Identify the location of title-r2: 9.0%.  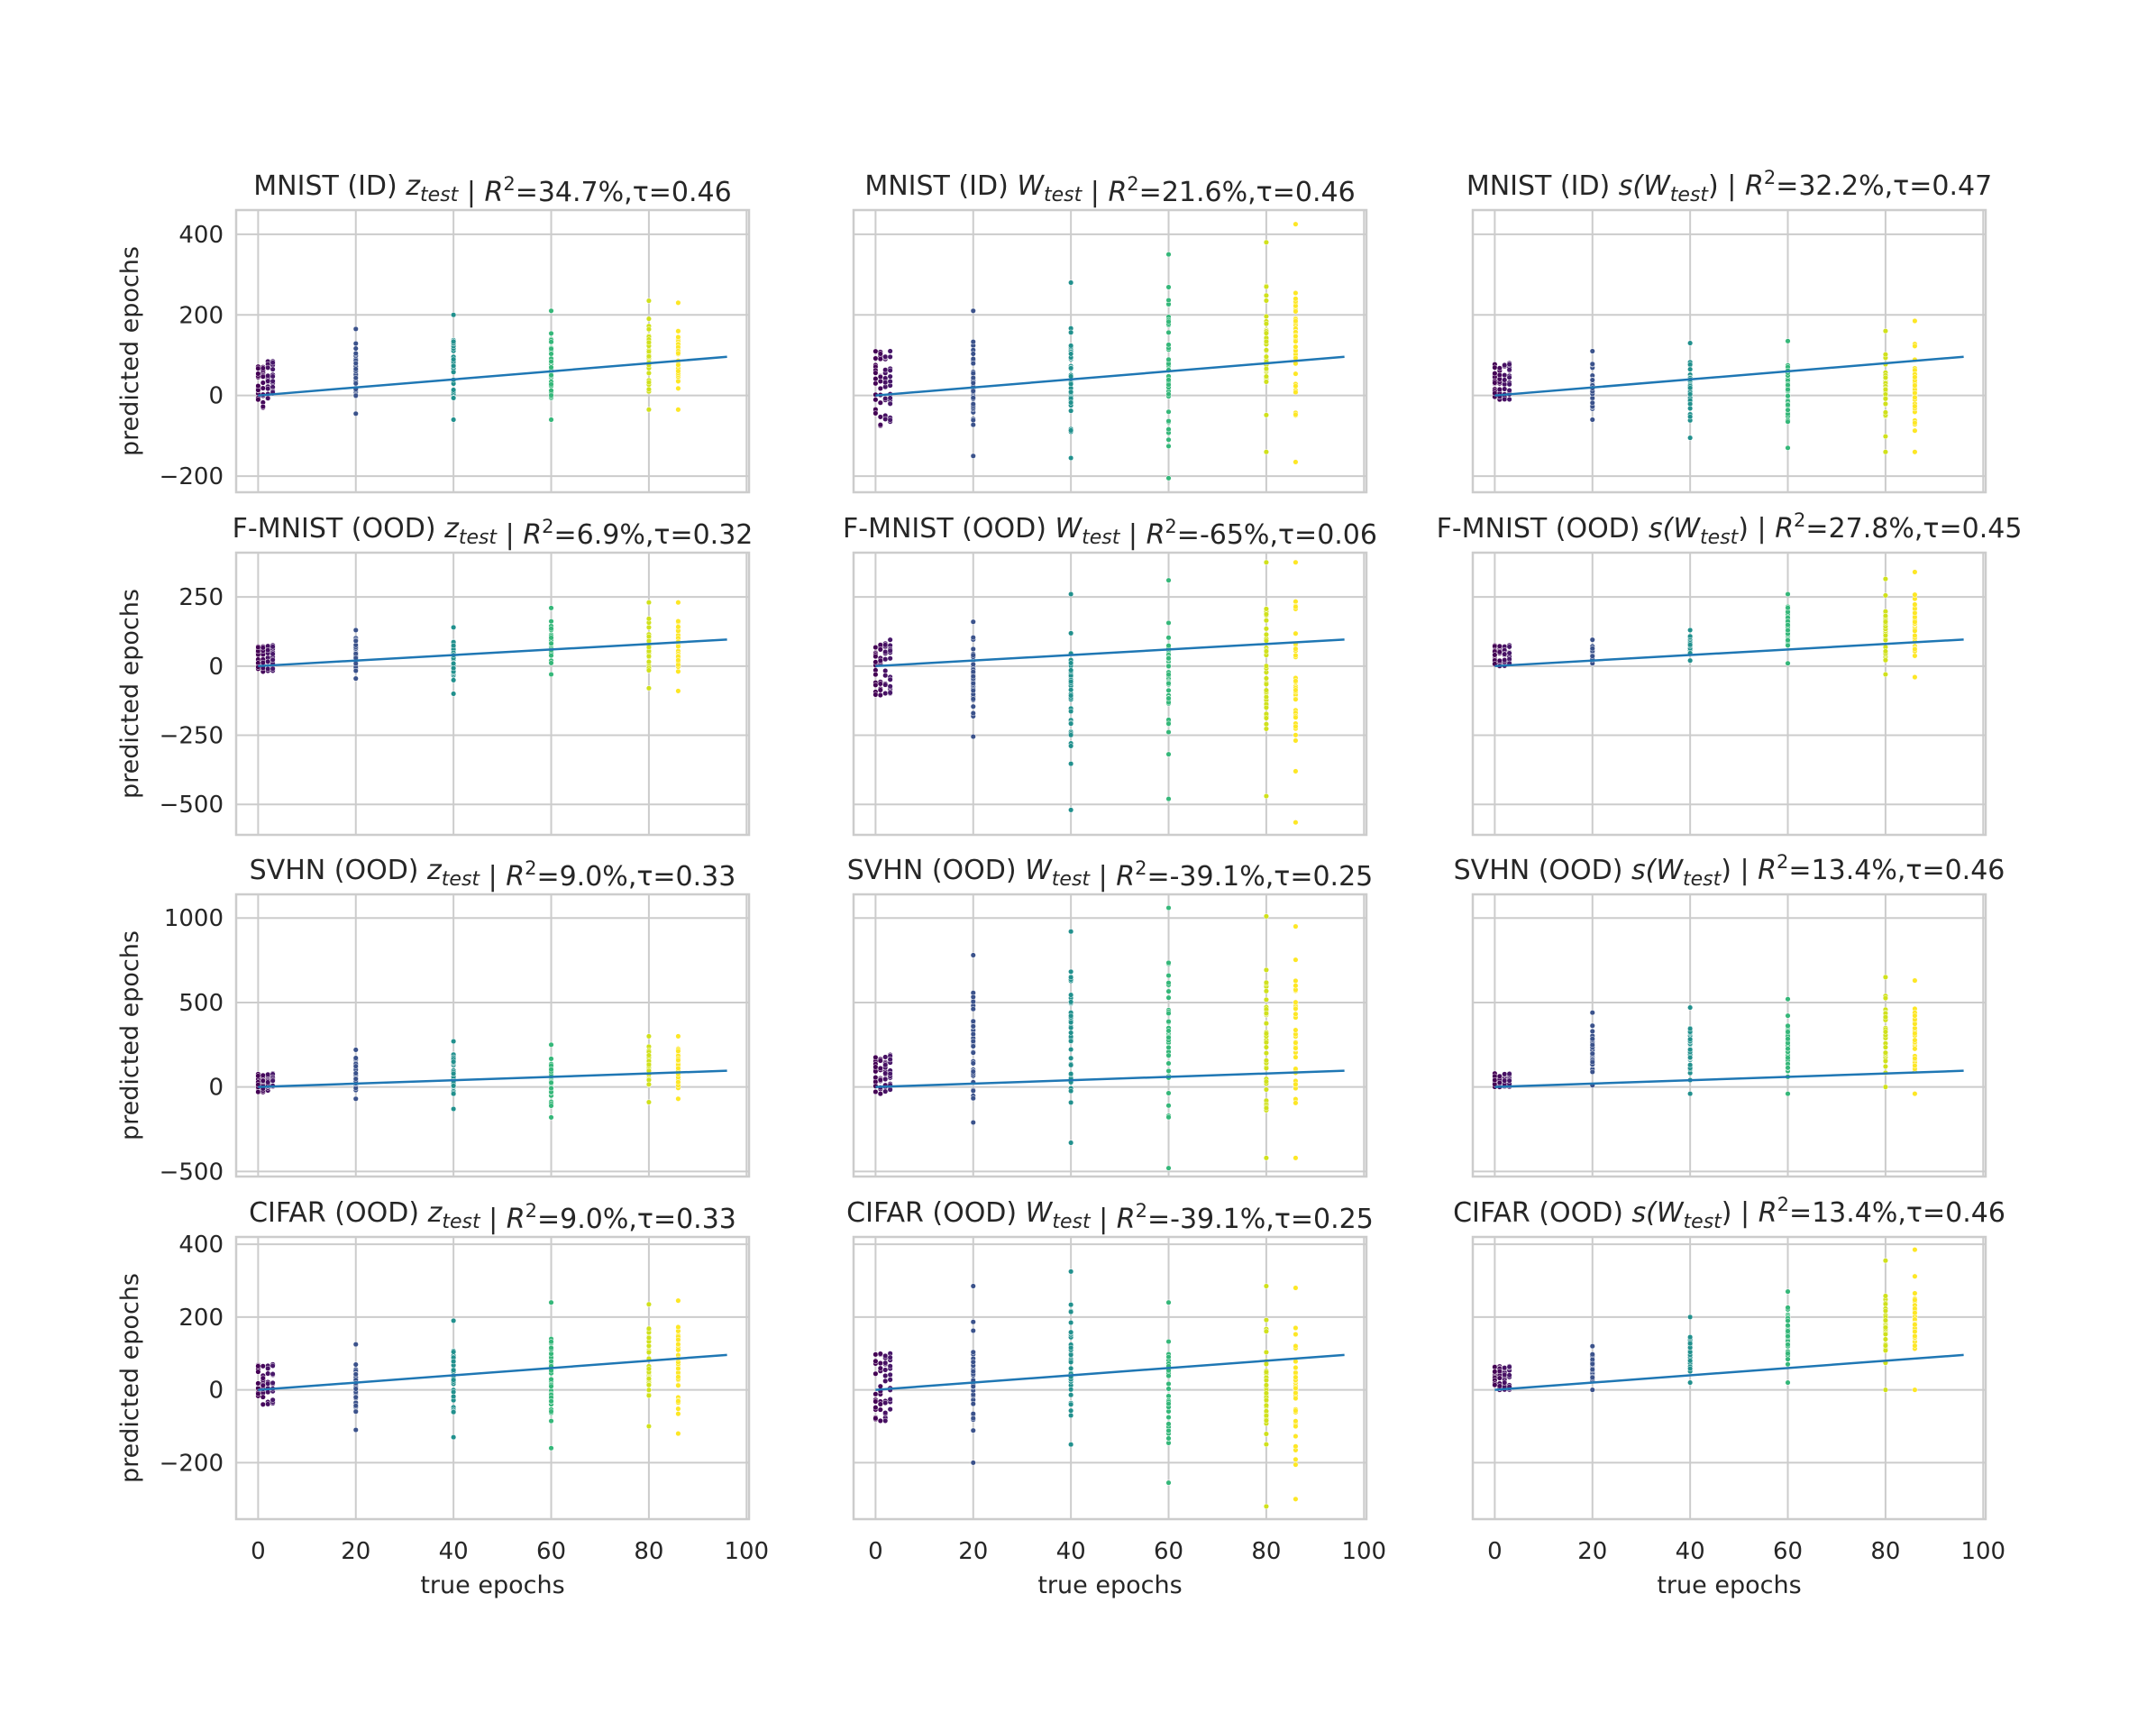
(594, 1219).